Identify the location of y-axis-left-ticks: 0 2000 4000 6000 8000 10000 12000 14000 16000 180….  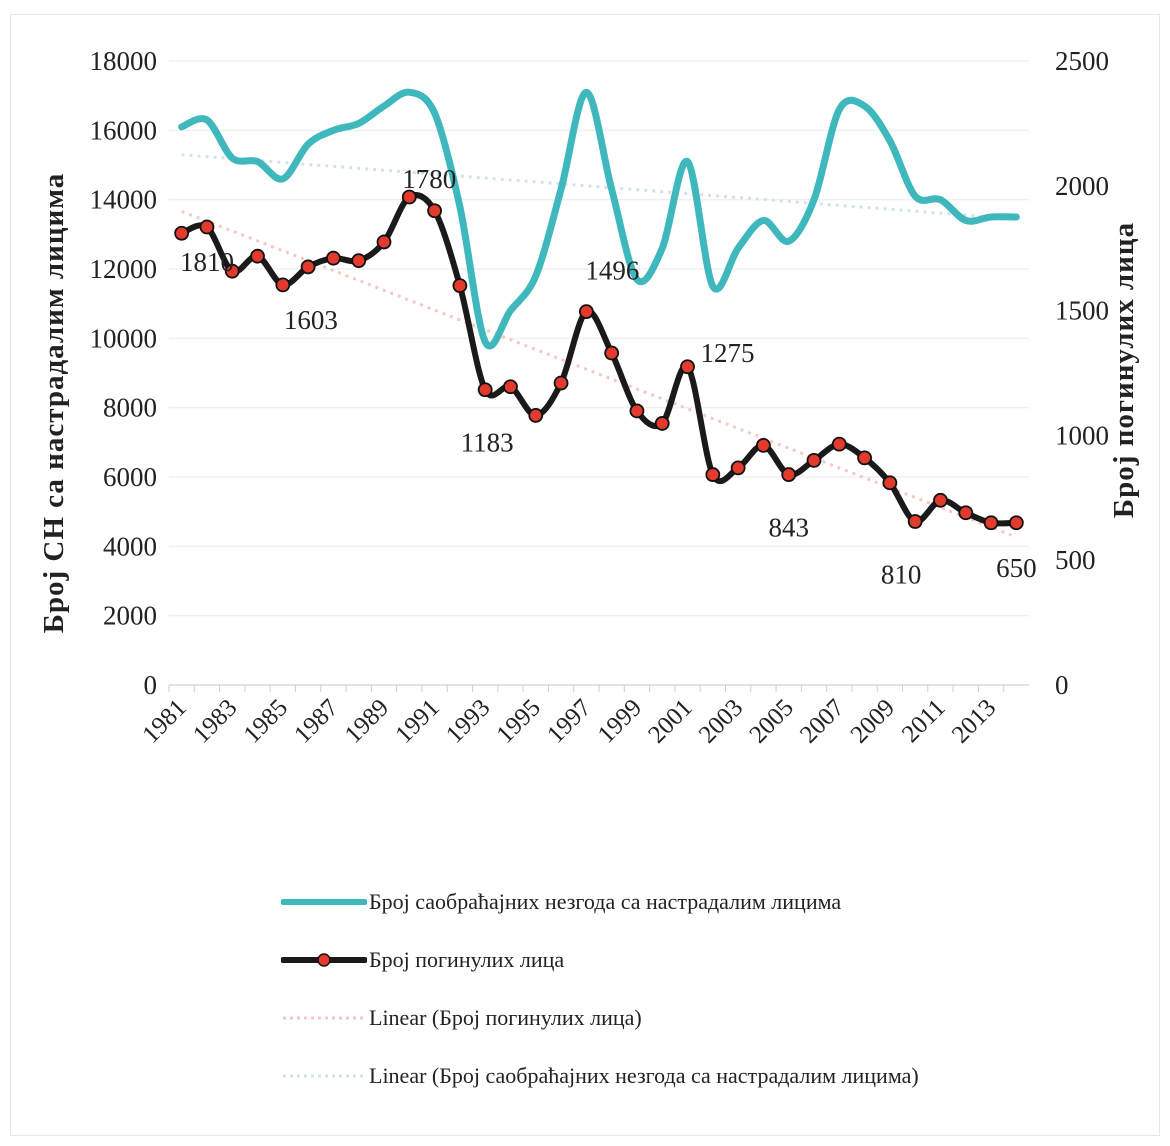
(124, 373).